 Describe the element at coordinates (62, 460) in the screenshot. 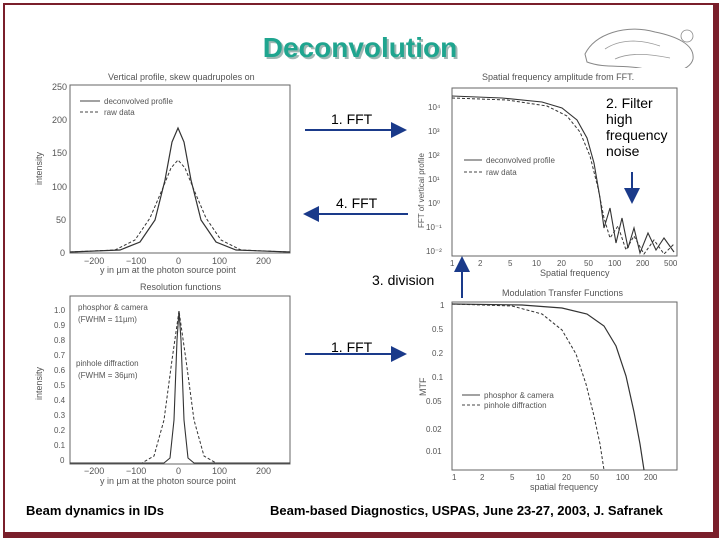

I see `y-tick: 0` at that location.